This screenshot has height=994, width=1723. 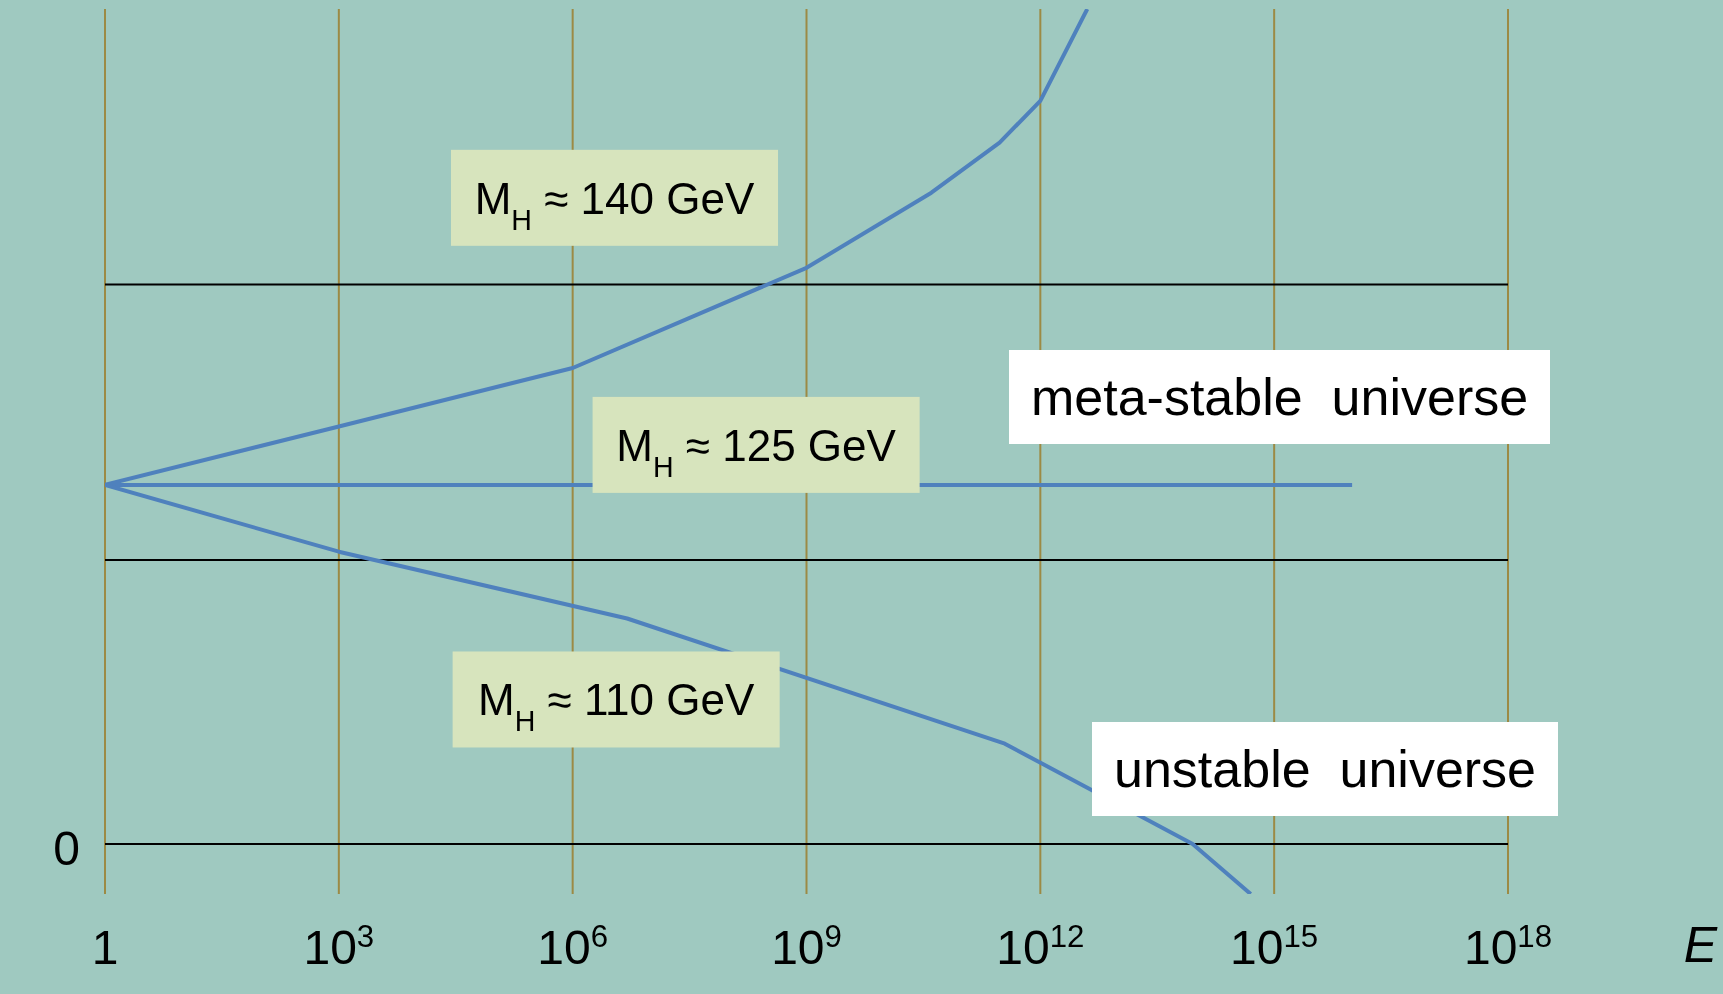 What do you see at coordinates (1325, 769) in the screenshot?
I see `annotation: unstable universe` at bounding box center [1325, 769].